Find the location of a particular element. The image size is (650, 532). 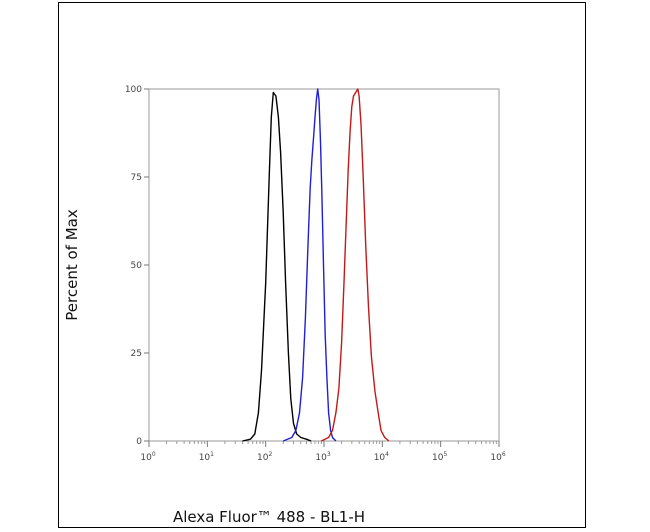

x-tick-label: 10⁴ is located at coordinates (381, 457).